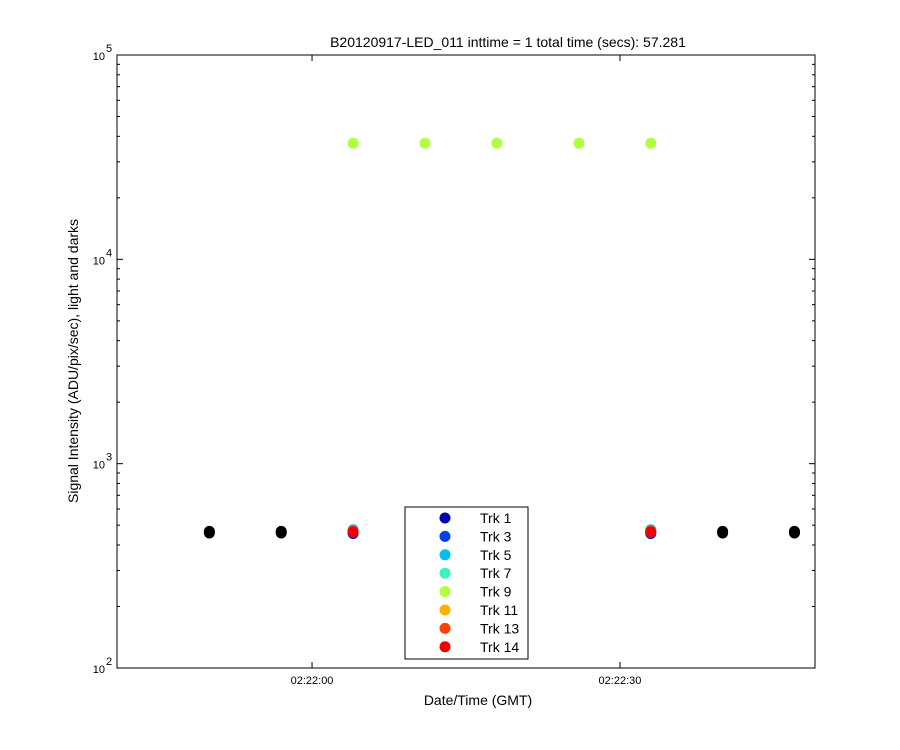  I want to click on y-tick-exponent: 5, so click(109, 49).